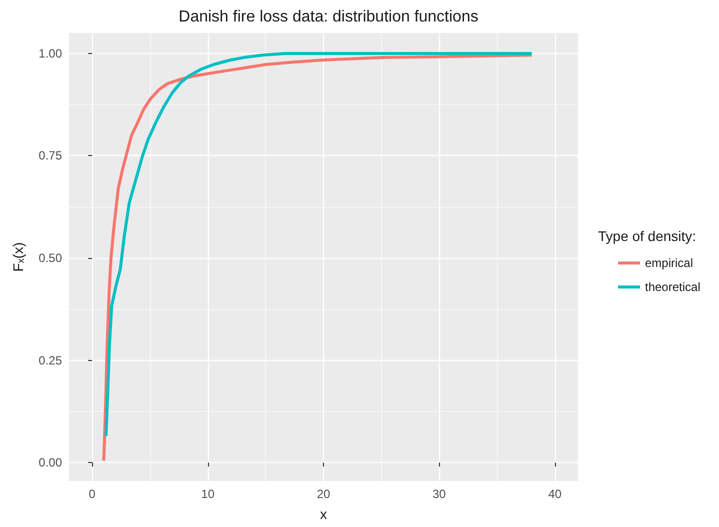  Describe the element at coordinates (50, 360) in the screenshot. I see `y-tick-label: 0.25` at that location.